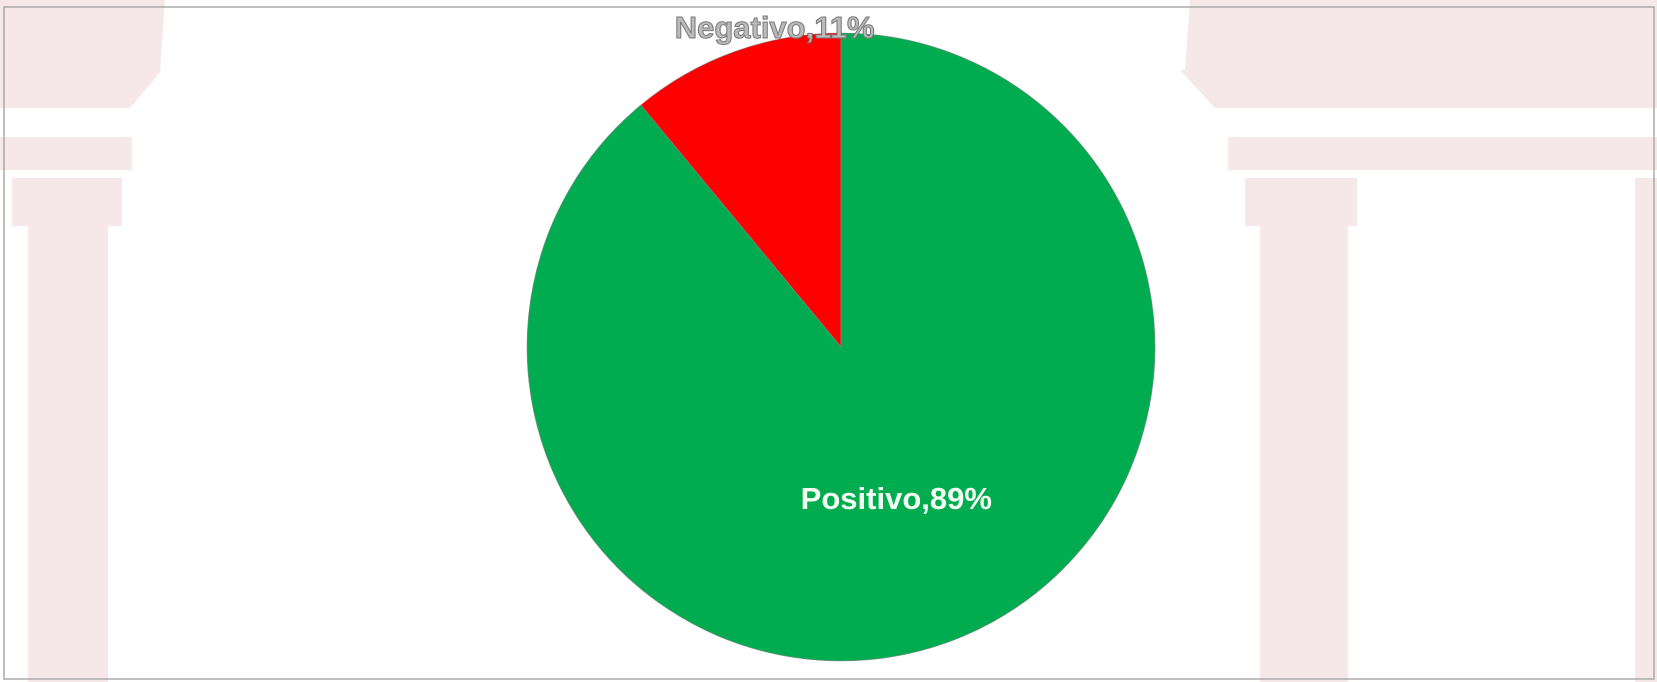  I want to click on data-label: Negativo,11%, so click(775, 27).